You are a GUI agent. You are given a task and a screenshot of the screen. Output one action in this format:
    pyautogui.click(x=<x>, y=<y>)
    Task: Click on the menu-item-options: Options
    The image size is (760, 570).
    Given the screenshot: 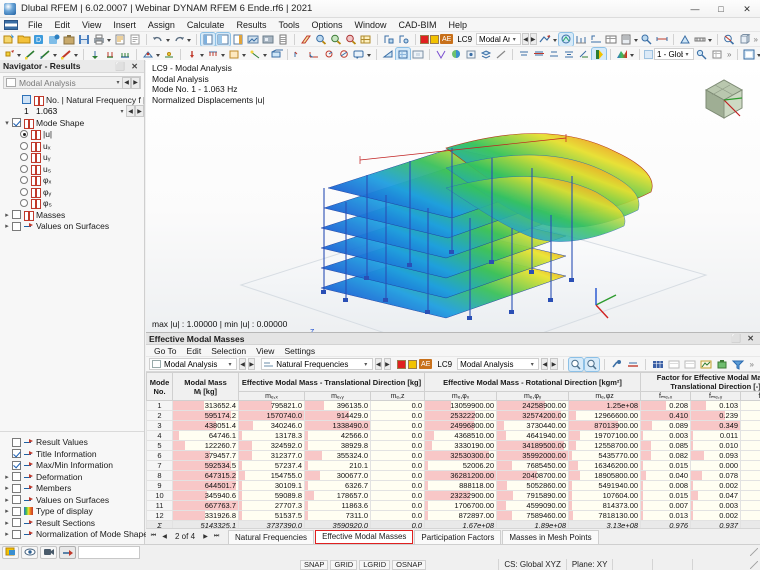 What is the action you would take?
    pyautogui.click(x=327, y=24)
    